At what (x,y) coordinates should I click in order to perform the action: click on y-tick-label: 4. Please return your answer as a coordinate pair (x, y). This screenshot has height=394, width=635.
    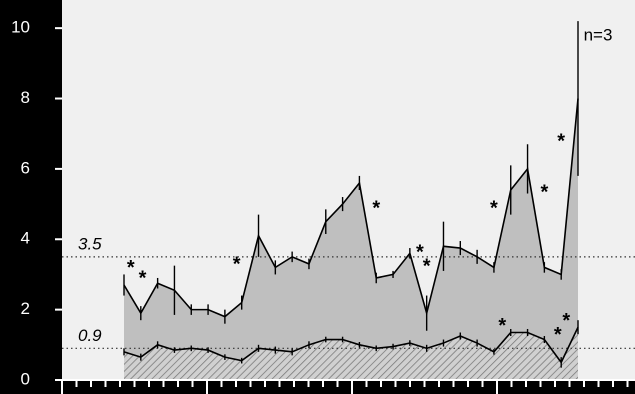
    Looking at the image, I should click on (25, 238).